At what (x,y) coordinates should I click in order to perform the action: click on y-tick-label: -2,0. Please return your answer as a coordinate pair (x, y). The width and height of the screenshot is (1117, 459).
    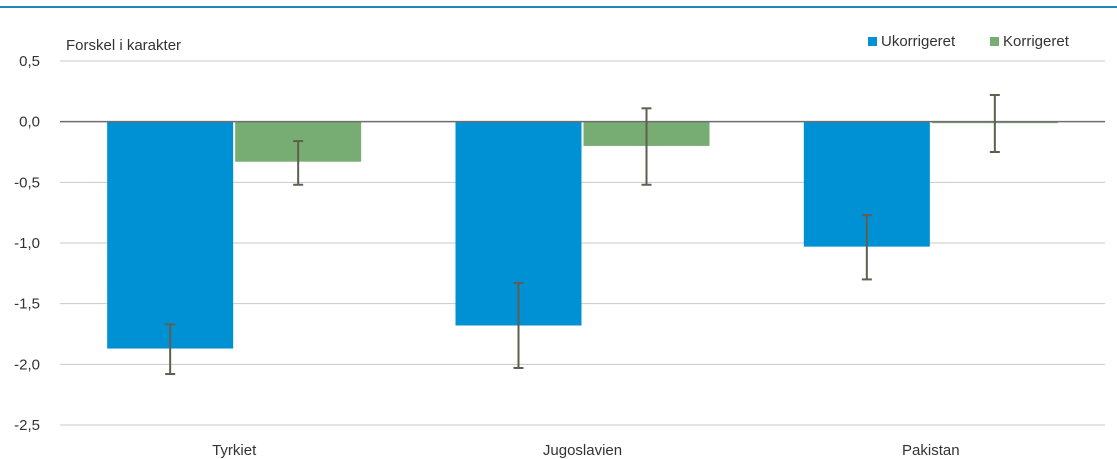
    Looking at the image, I should click on (27, 364).